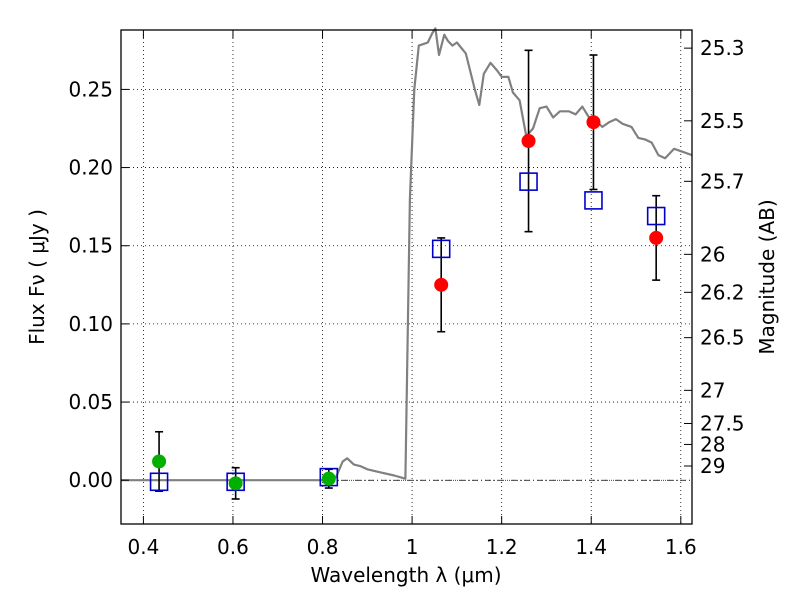 This screenshot has height=600, width=800. Describe the element at coordinates (722, 181) in the screenshot. I see `right-tick-label: 25.7` at that location.